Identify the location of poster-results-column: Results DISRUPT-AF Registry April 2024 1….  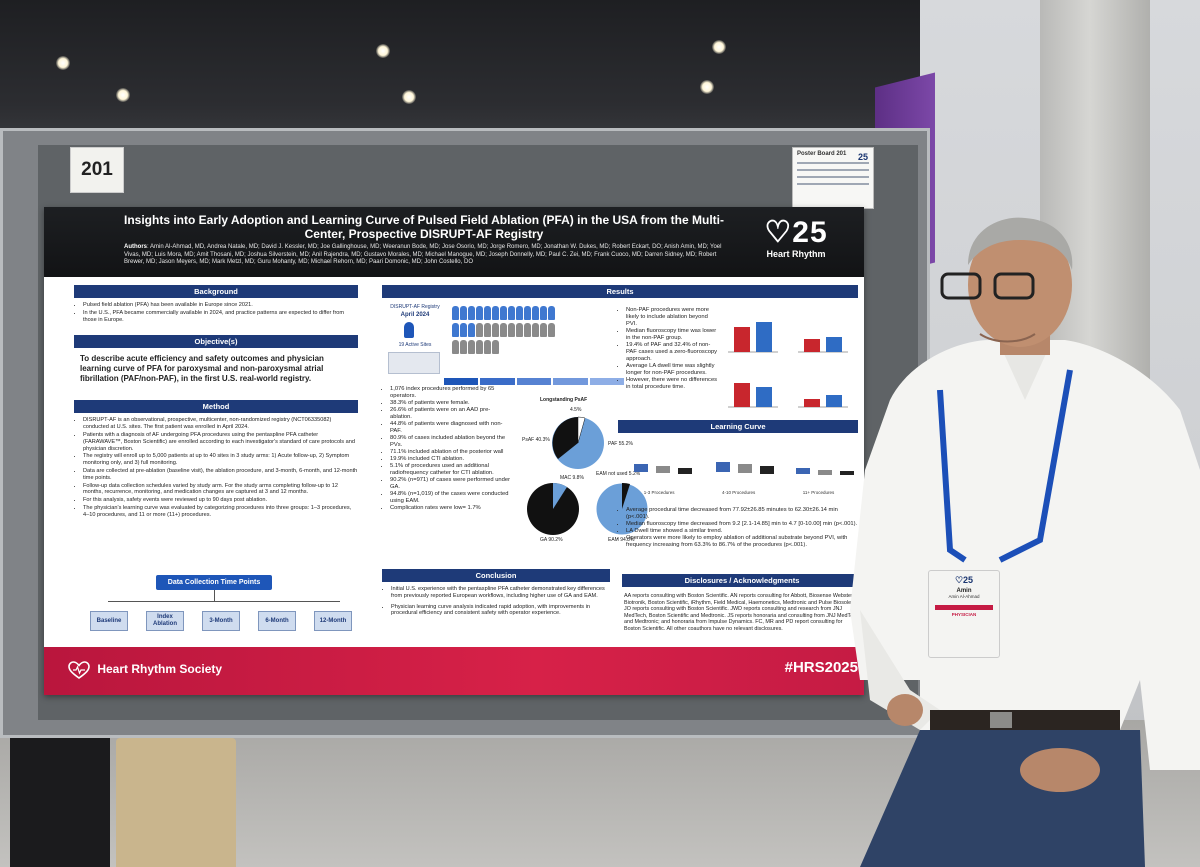
(622, 416).